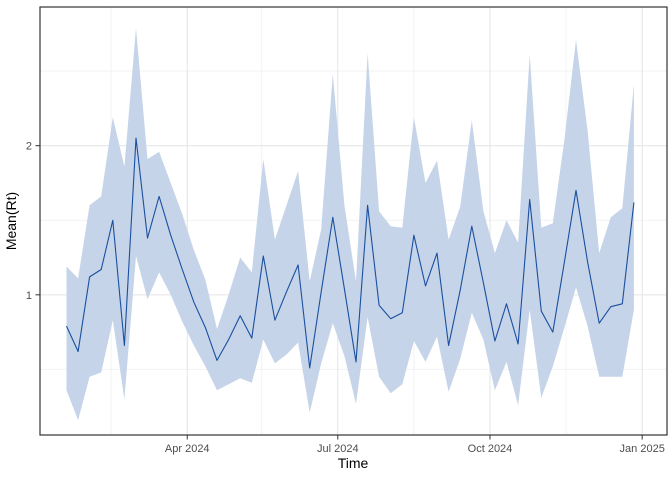  Describe the element at coordinates (642, 449) in the screenshot. I see `x-tick-label: Jan 2025` at that location.